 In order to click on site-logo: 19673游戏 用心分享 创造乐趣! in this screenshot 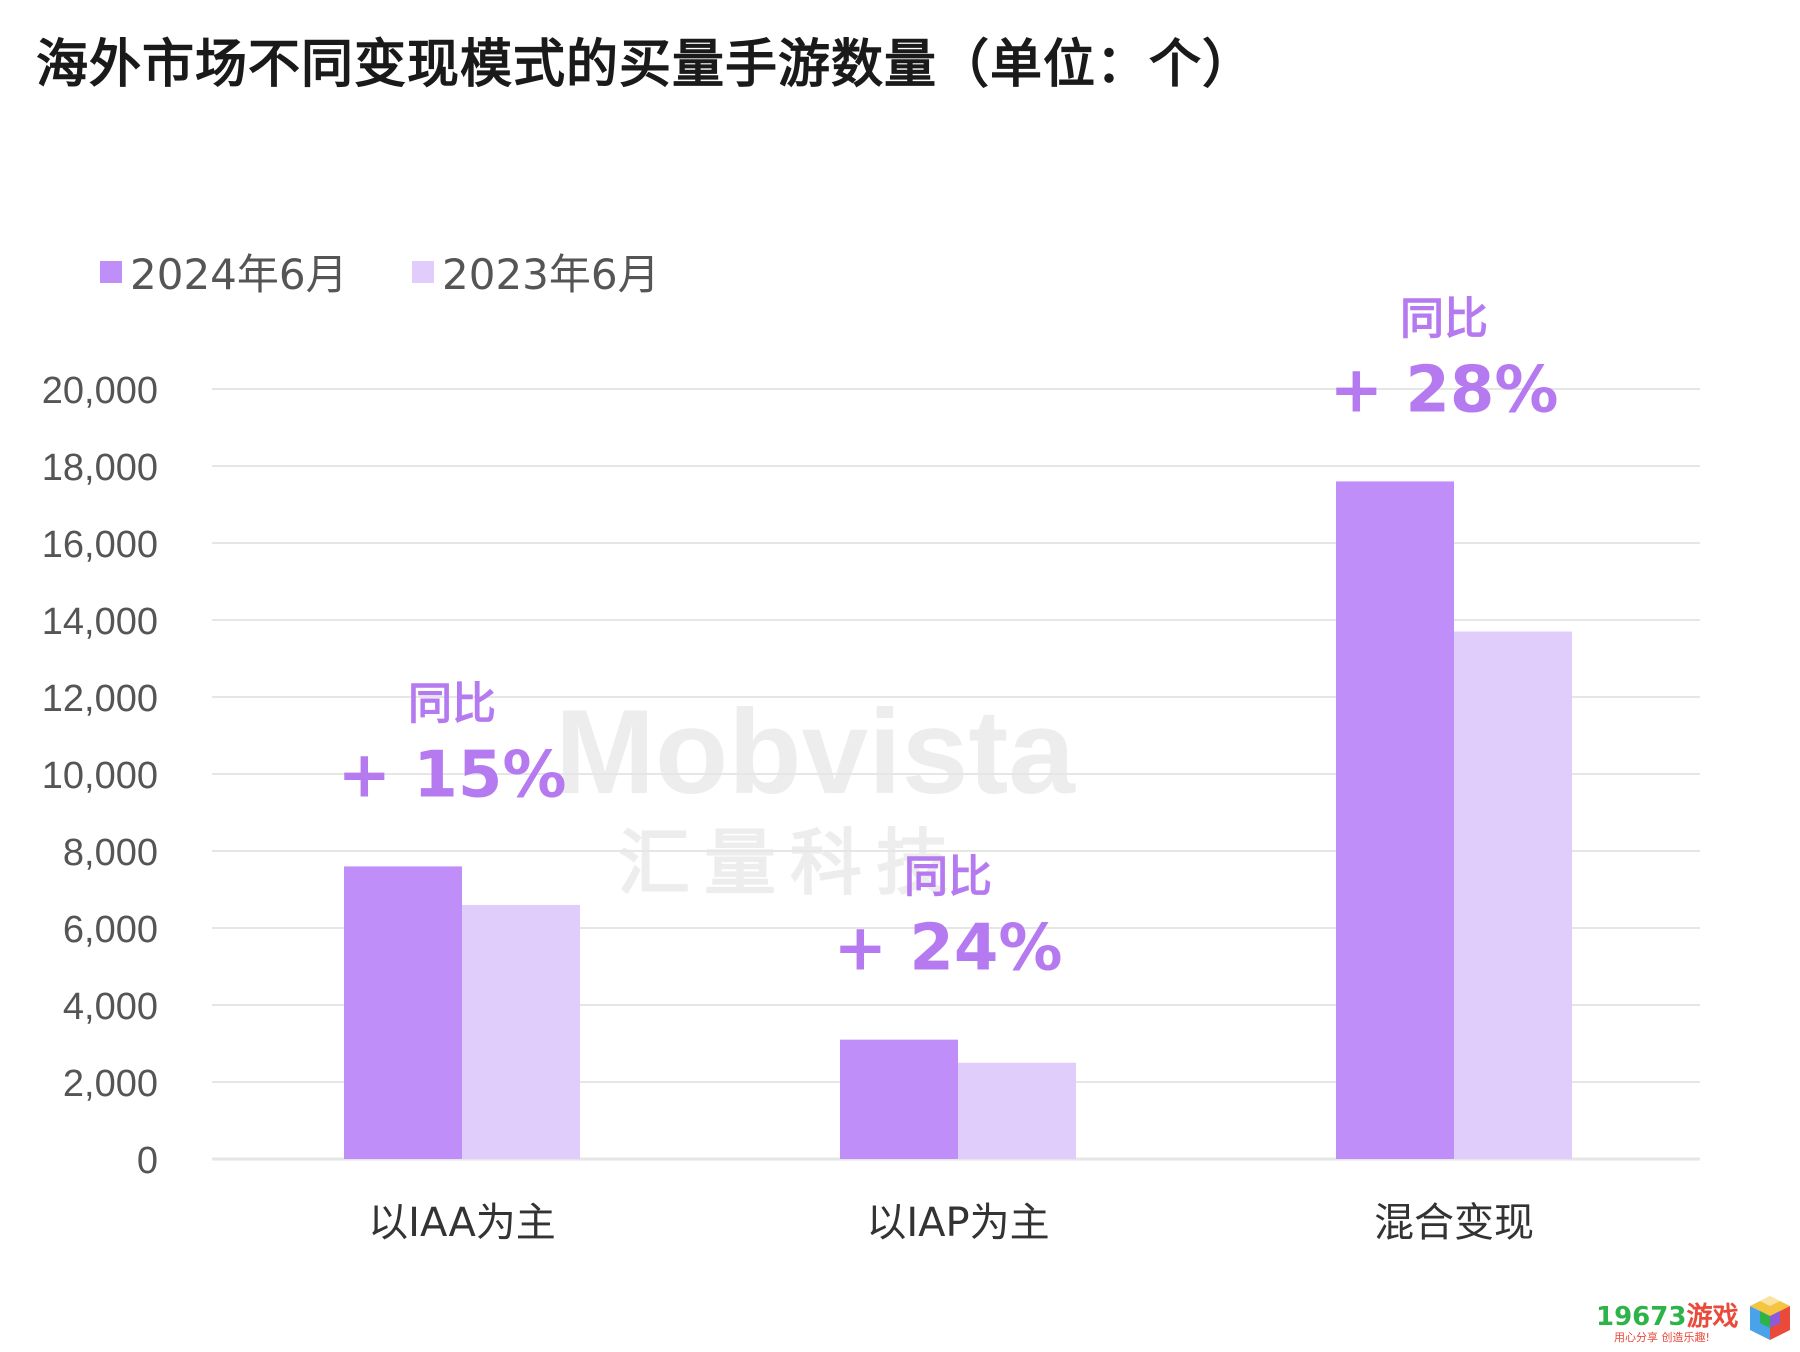, I will do `click(1691, 1320)`.